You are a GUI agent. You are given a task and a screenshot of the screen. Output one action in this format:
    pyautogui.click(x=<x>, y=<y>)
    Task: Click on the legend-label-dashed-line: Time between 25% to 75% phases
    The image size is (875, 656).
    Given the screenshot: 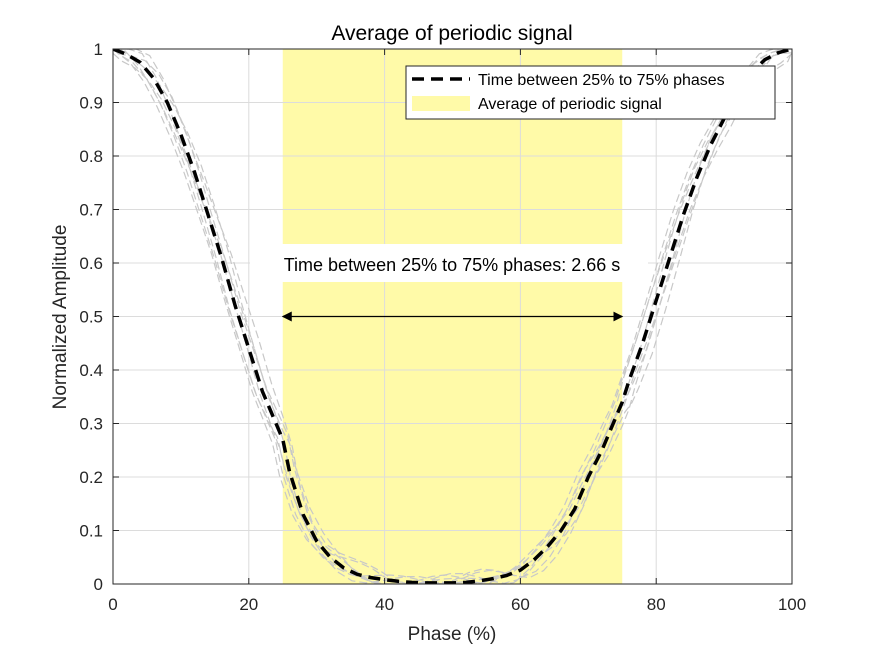 What is the action you would take?
    pyautogui.click(x=601, y=80)
    